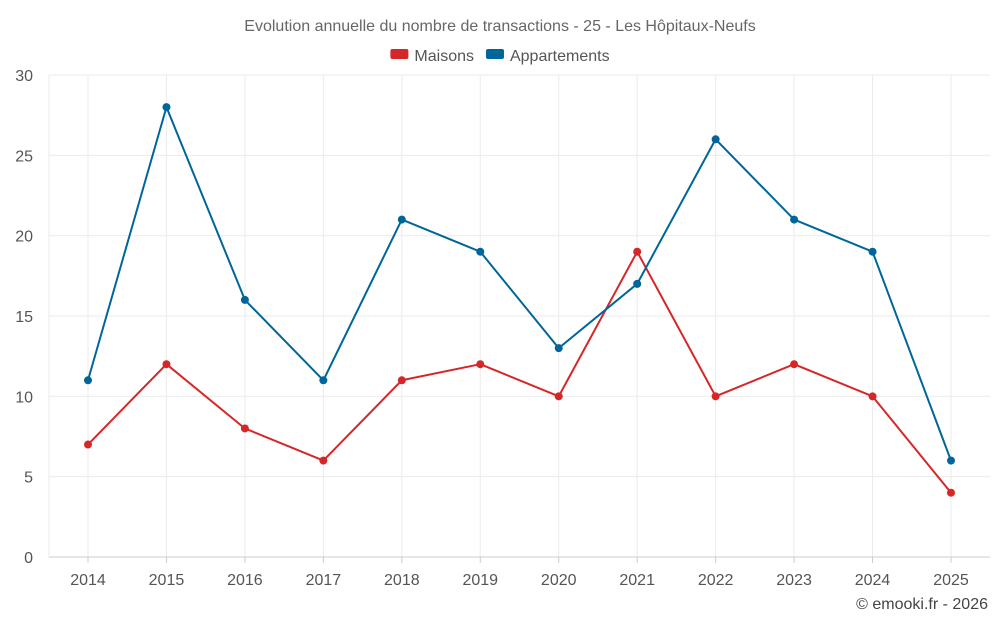  I want to click on x-tick-label: 2016, so click(245, 580).